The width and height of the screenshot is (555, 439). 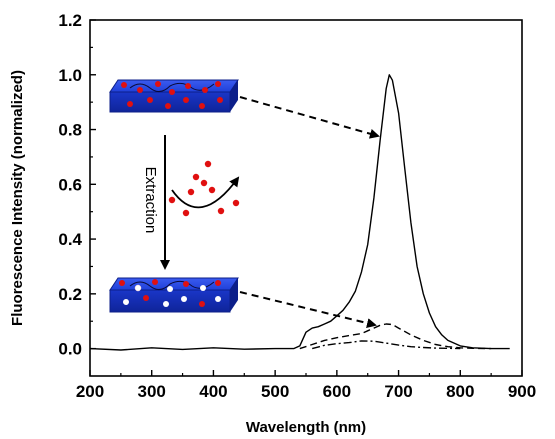 I want to click on x-tick-label: 600, so click(x=337, y=391).